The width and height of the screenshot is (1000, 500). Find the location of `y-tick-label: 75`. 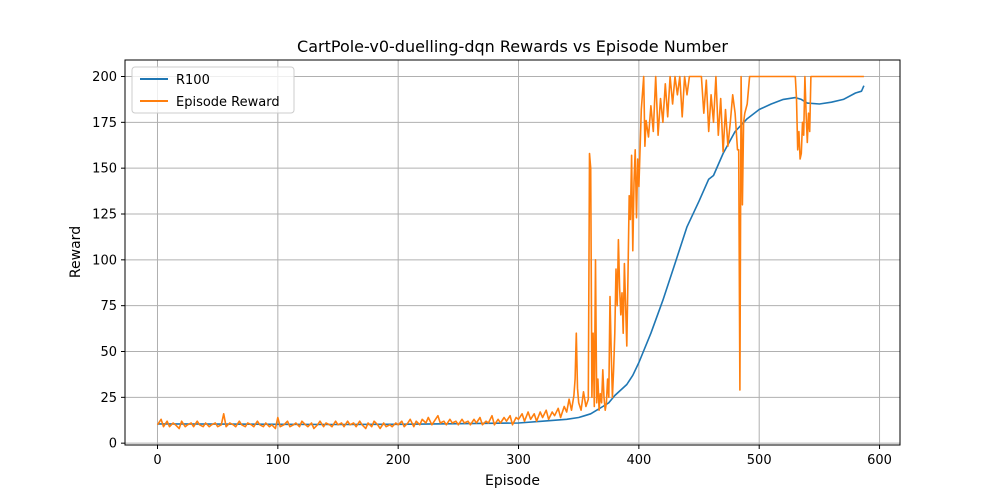

y-tick-label: 75 is located at coordinates (108, 306).